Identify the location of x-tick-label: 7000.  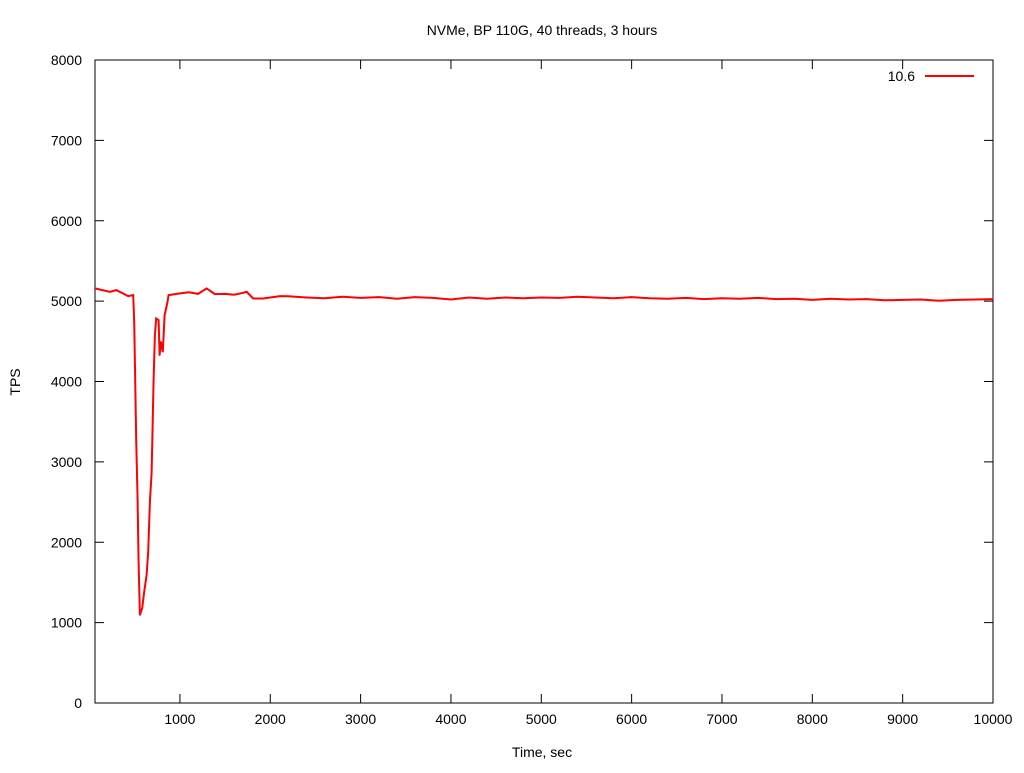
(721, 719).